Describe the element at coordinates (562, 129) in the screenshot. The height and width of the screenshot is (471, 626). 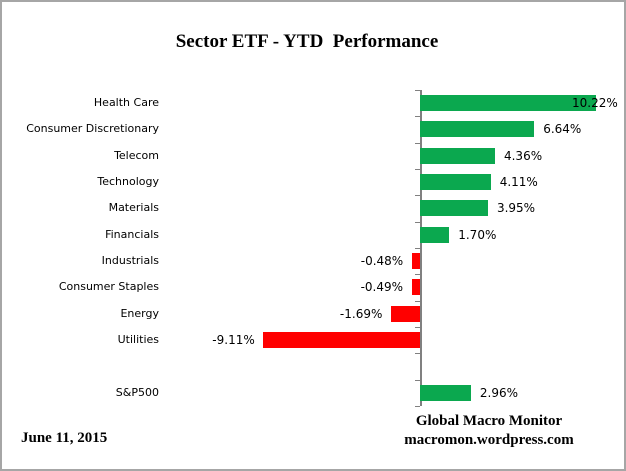
I see `value-label: 6.64%` at that location.